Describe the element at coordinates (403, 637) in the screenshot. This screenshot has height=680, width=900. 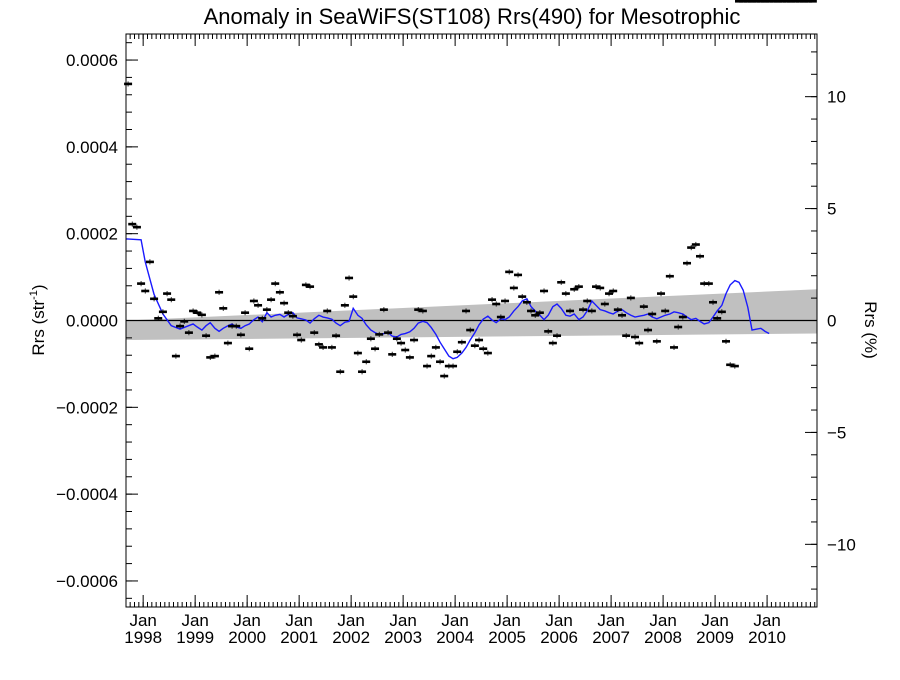
I see `x-tick-year-label: 2003` at that location.